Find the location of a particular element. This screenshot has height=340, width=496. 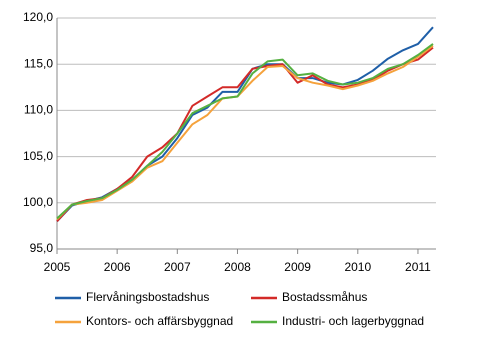

x-tick-label: 2008 is located at coordinates (237, 267).